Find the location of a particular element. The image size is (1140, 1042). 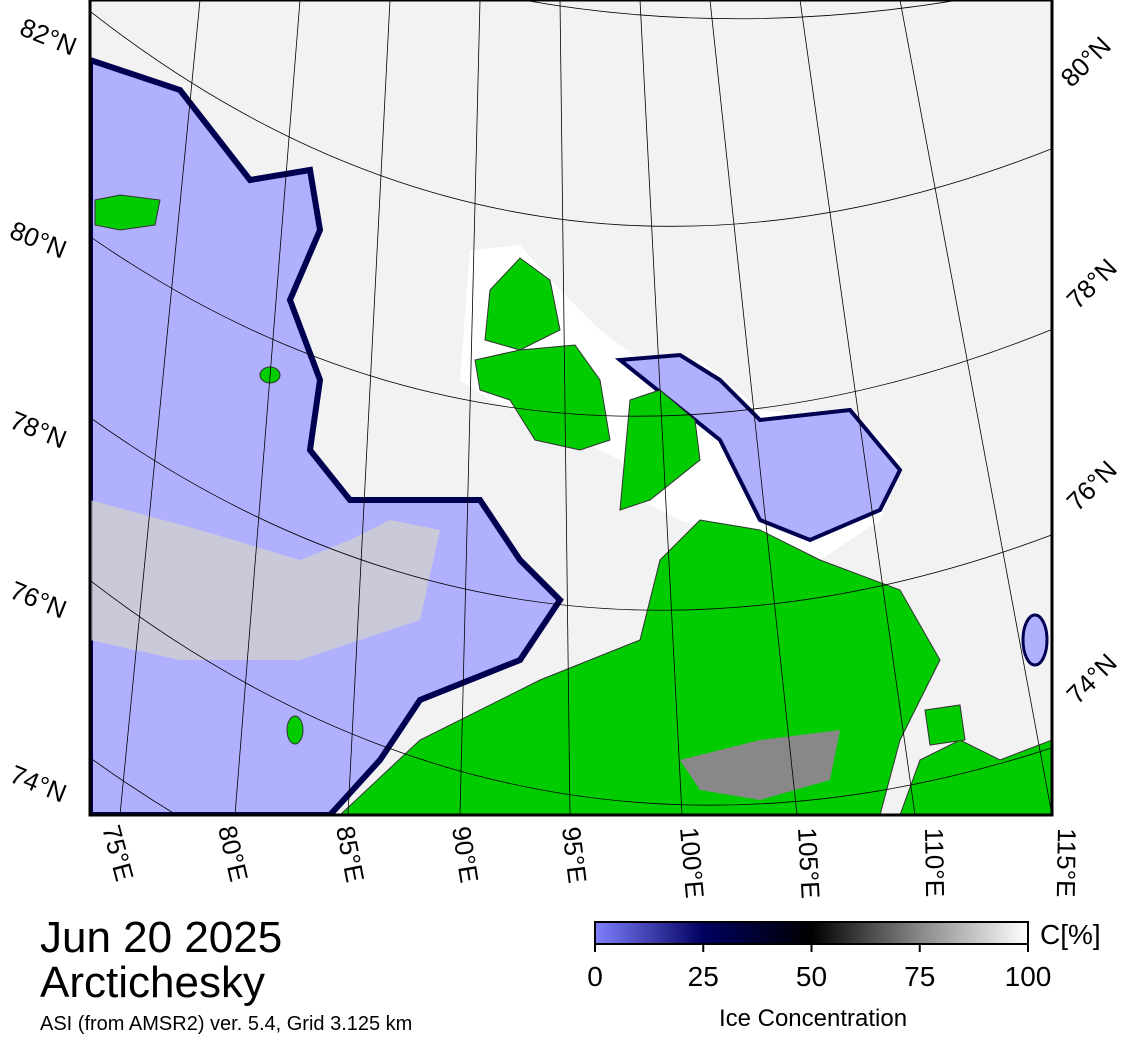

colorbar-tick-label: 25 is located at coordinates (703, 976).